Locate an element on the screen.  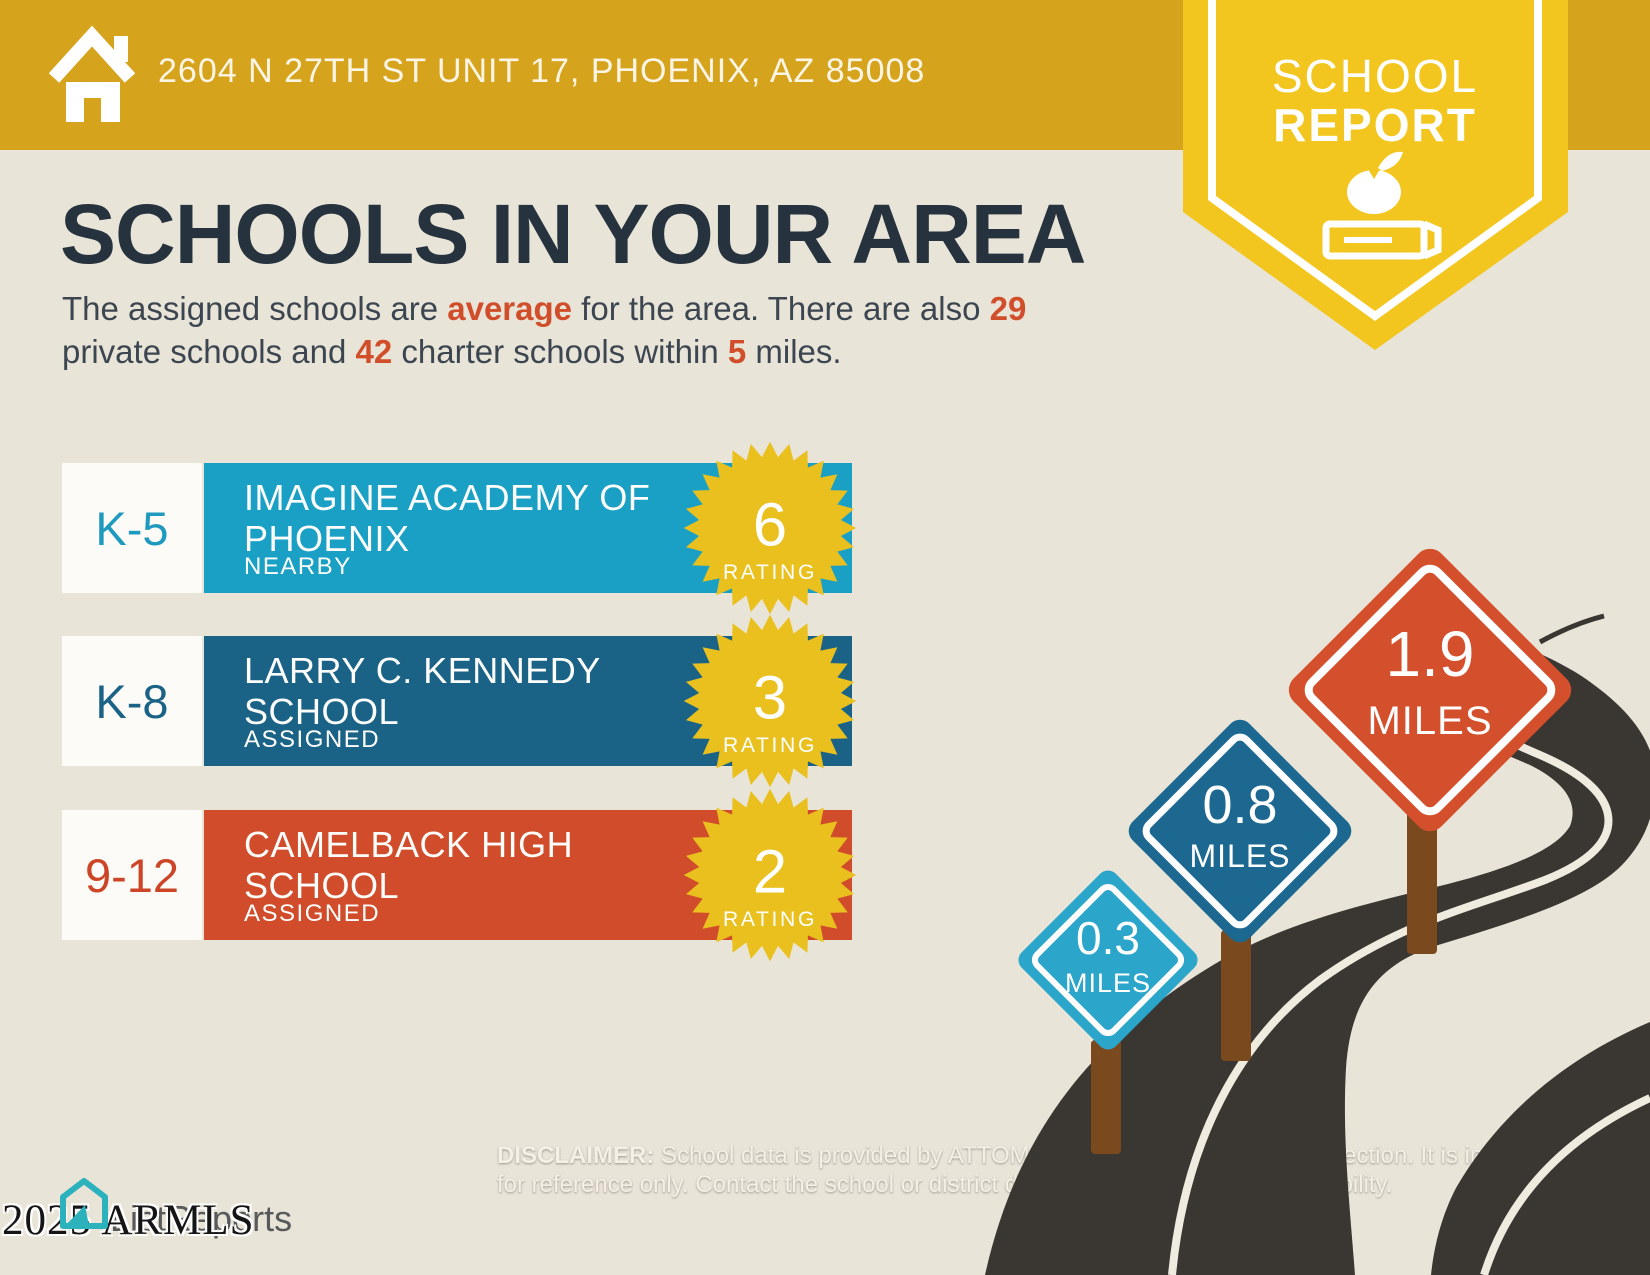
intro-highlight: average is located at coordinates (509, 308).